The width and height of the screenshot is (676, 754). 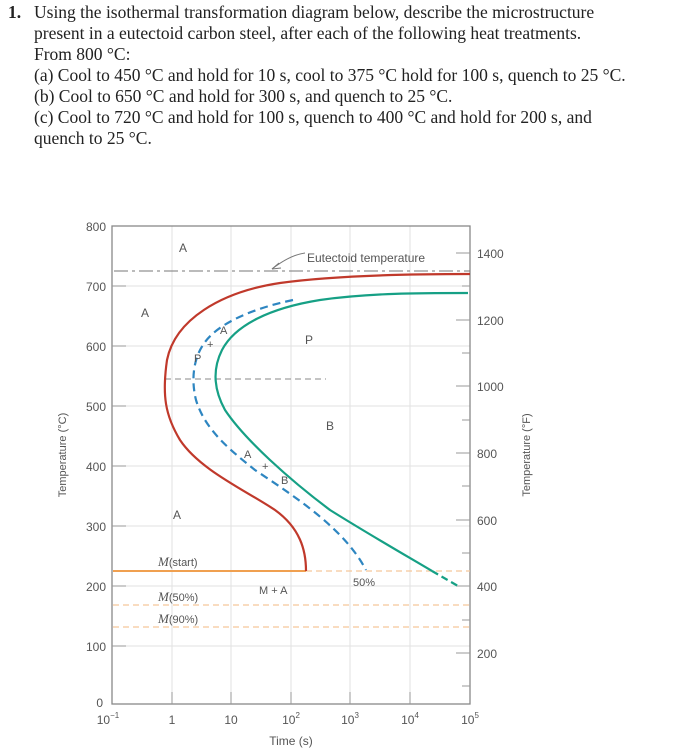 I want to click on left-tick-labels: 800 700 600 500 400 300 200 100 0, so click(x=96, y=465).